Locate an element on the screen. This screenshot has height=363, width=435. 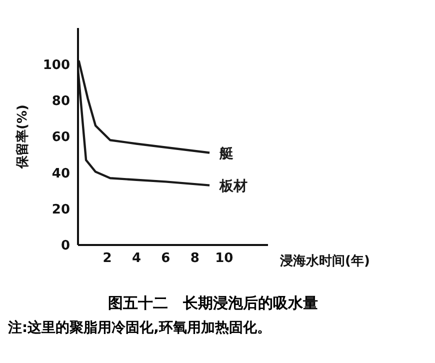
y-tick-label: 0 is located at coordinates (65, 246).